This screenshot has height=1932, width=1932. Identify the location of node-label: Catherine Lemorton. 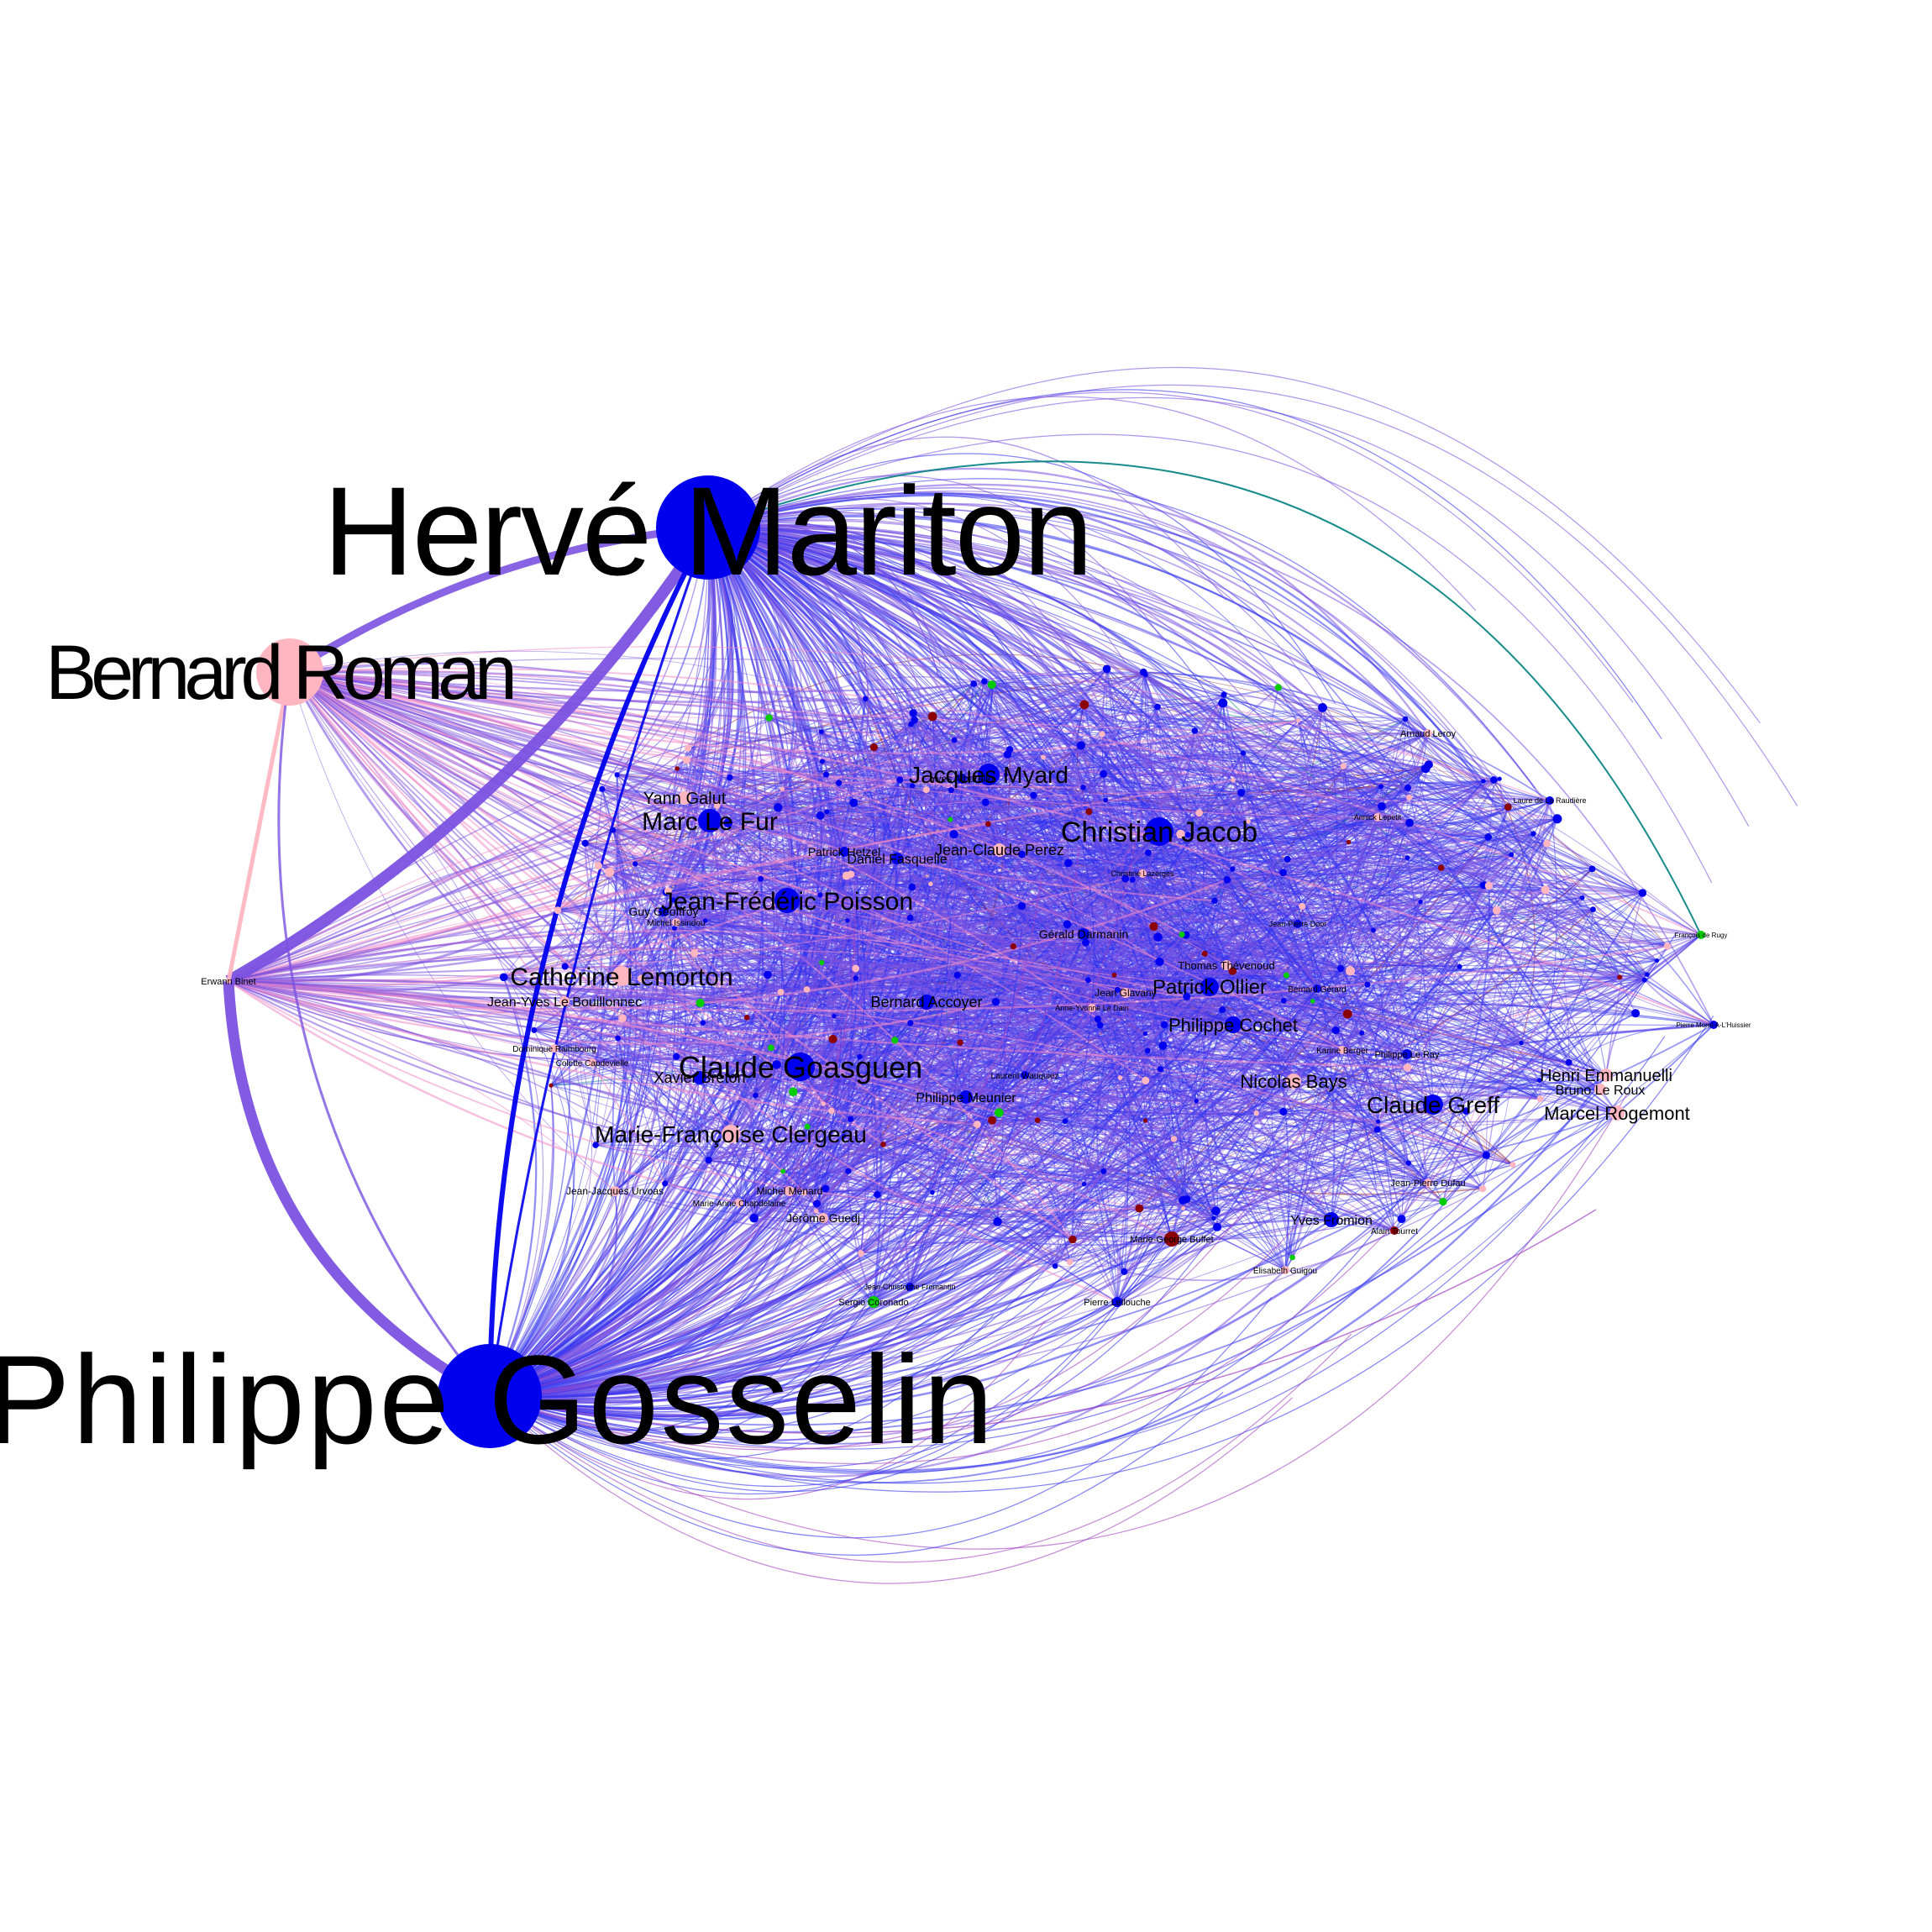
(621, 977).